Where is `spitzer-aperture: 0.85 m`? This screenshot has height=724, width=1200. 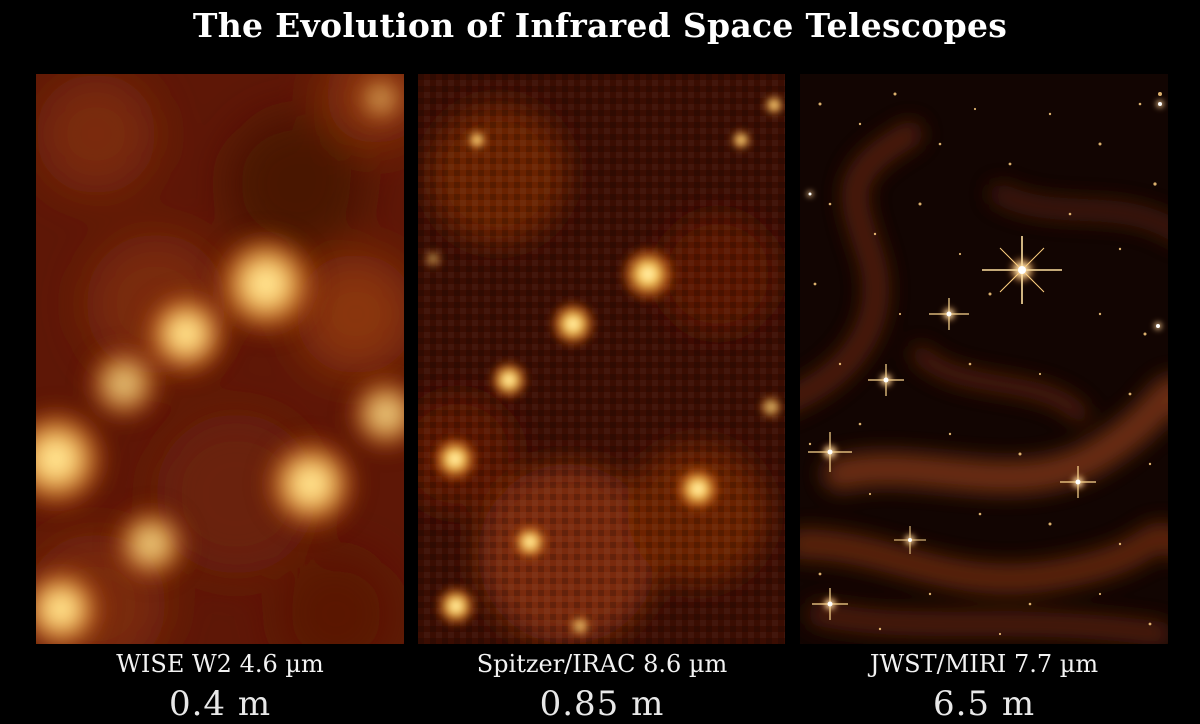
spitzer-aperture: 0.85 m is located at coordinates (602, 704).